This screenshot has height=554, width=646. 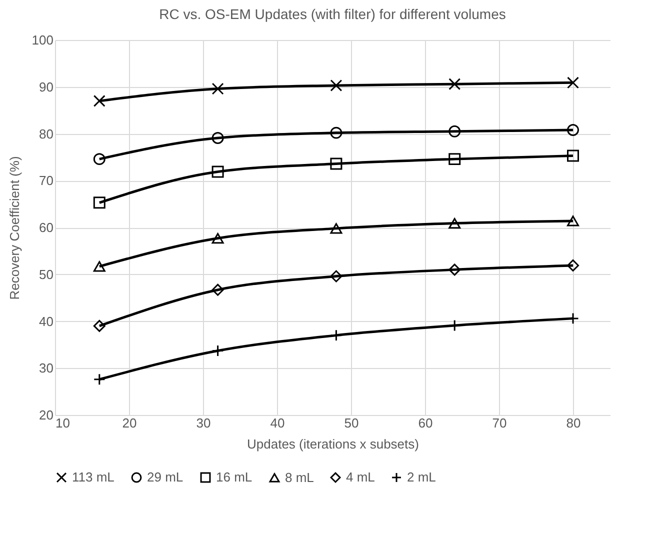 I want to click on x-axis-title: Updates (iterations x subsets), so click(x=333, y=444).